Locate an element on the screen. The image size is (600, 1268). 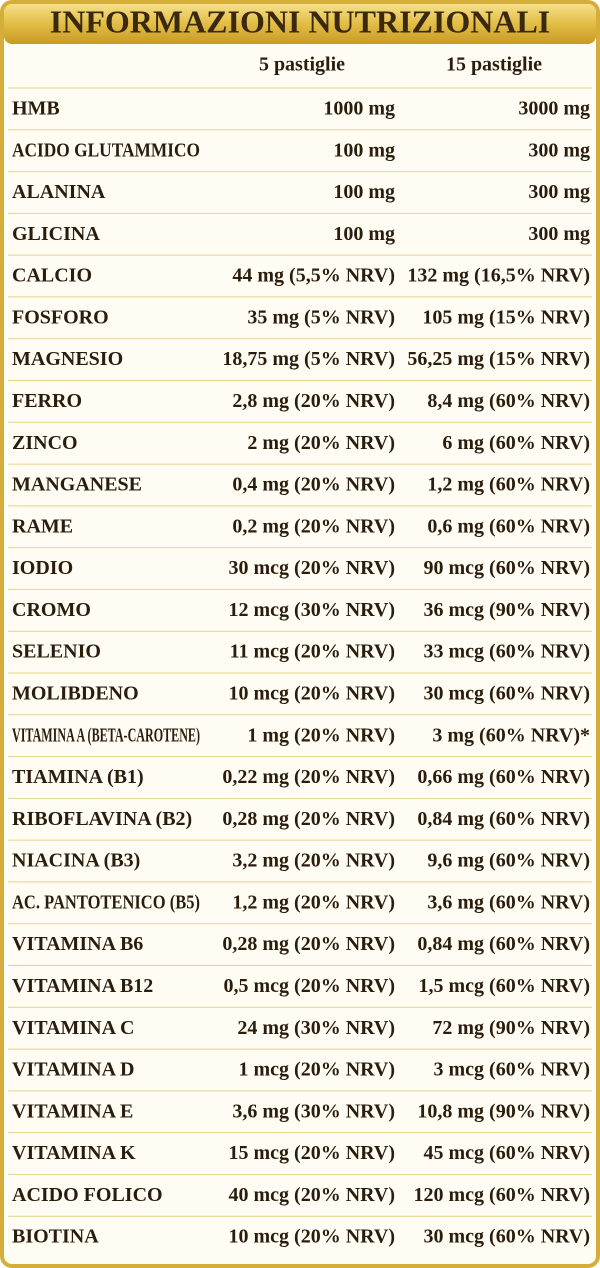
amount: 2,8 mg (20% NRV) is located at coordinates (313, 401).